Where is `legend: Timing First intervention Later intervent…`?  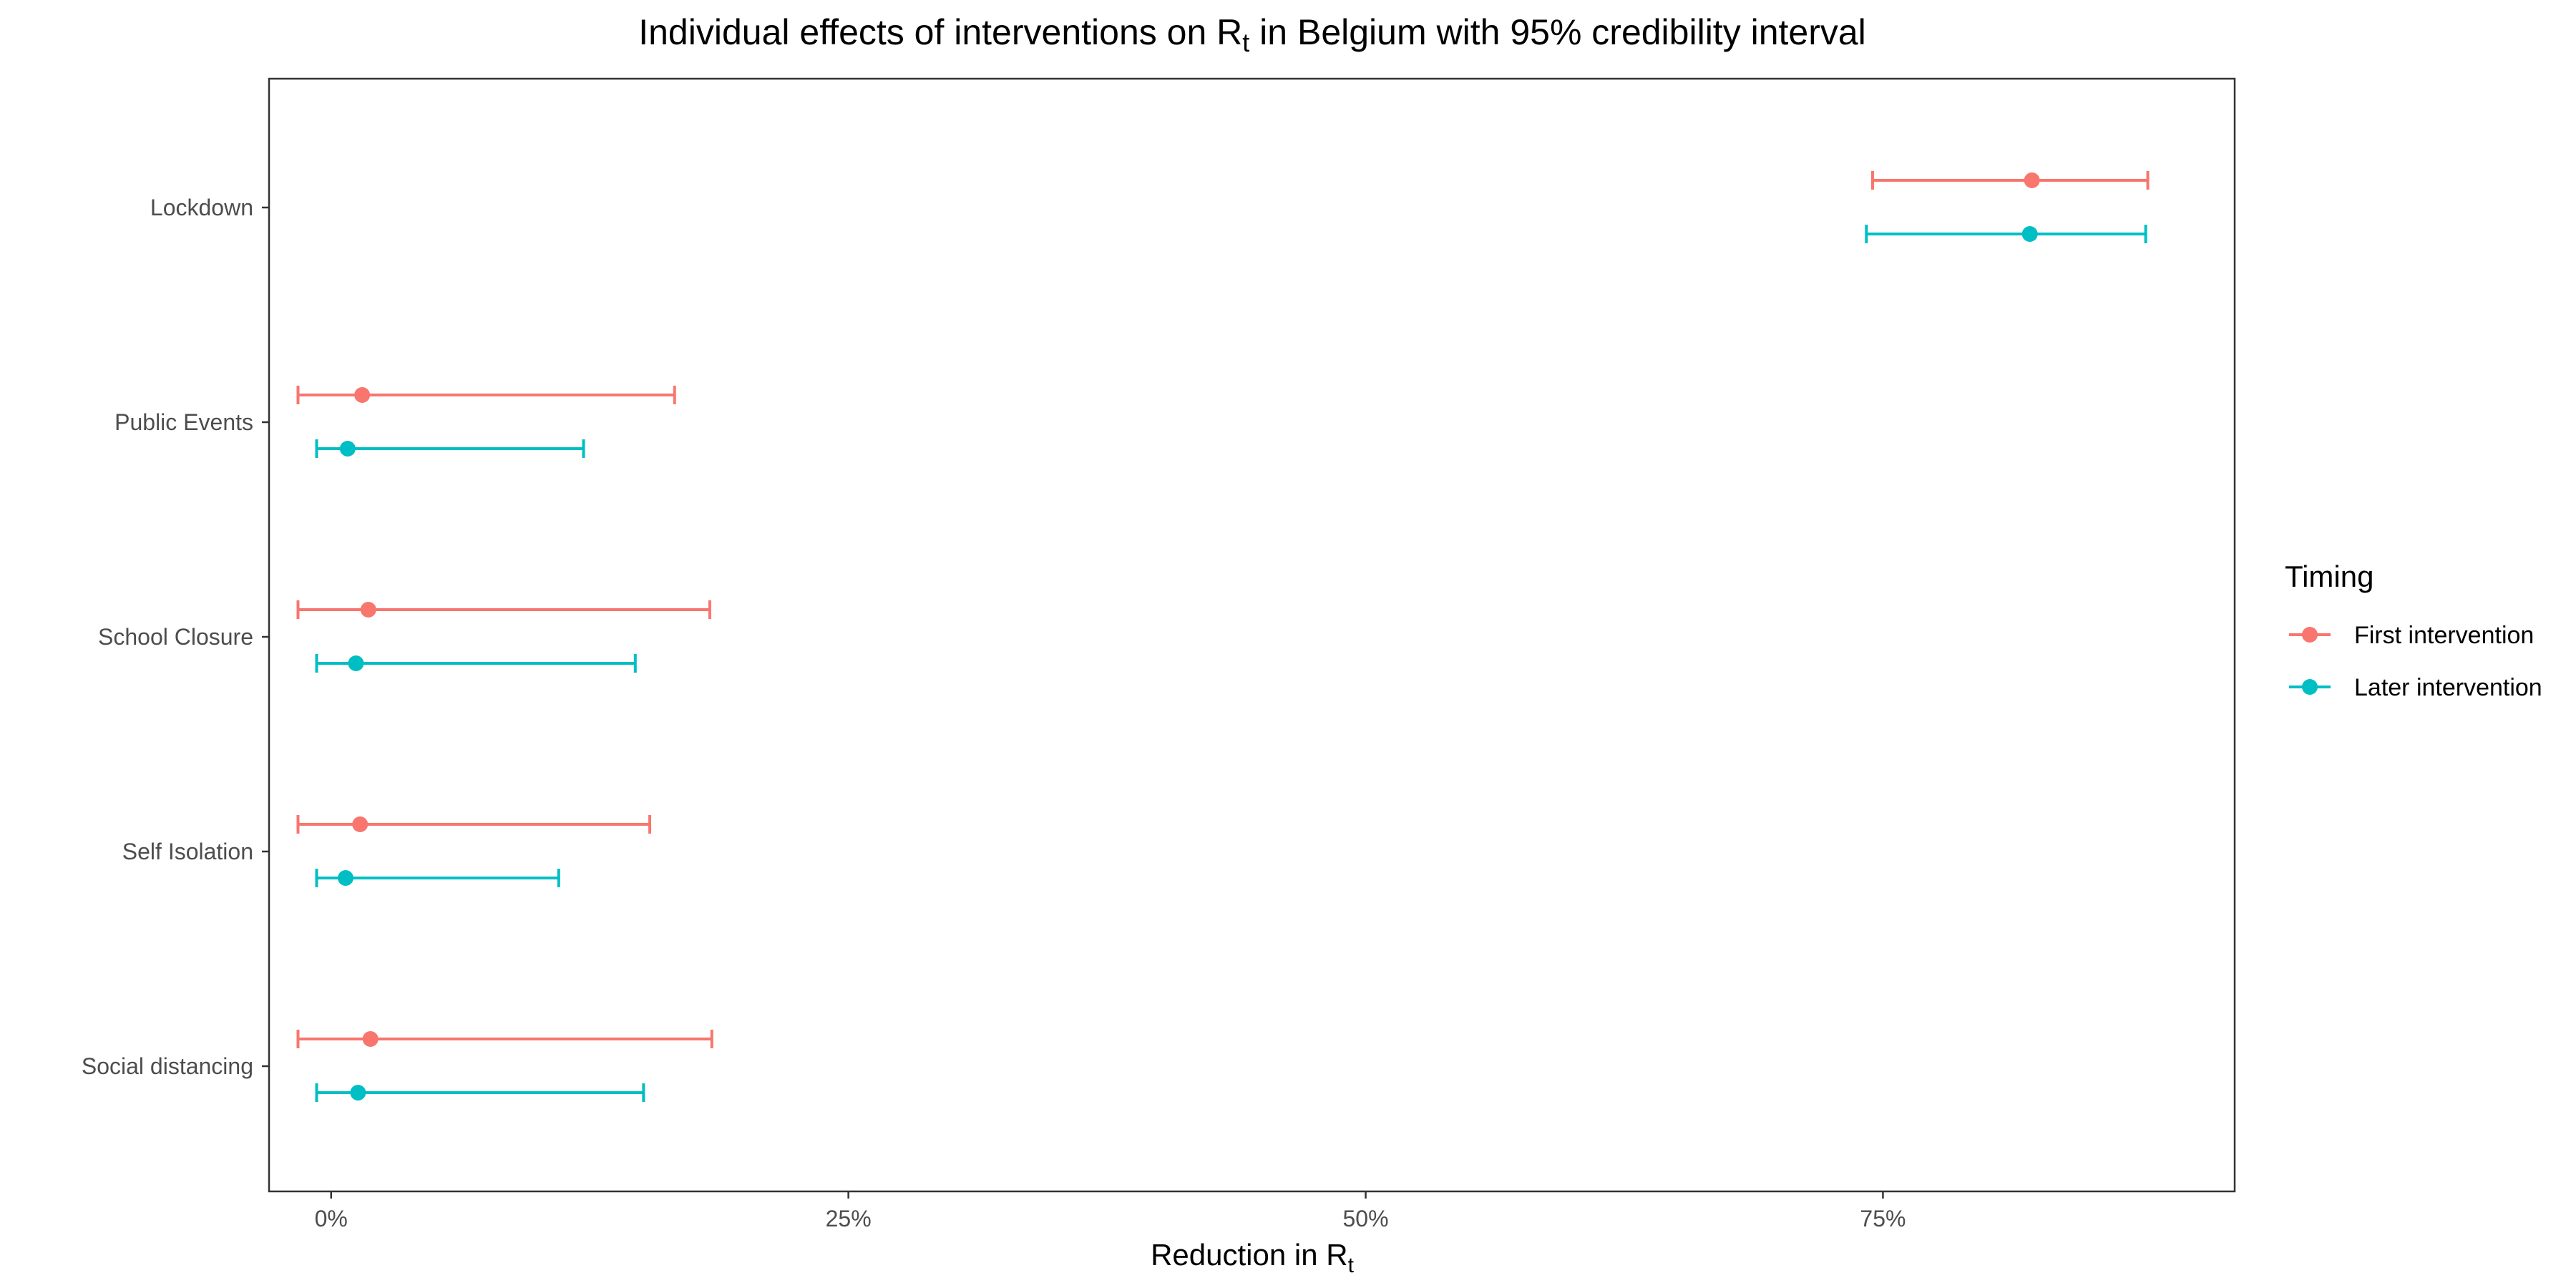 legend: Timing First intervention Later intervent… is located at coordinates (2413, 630).